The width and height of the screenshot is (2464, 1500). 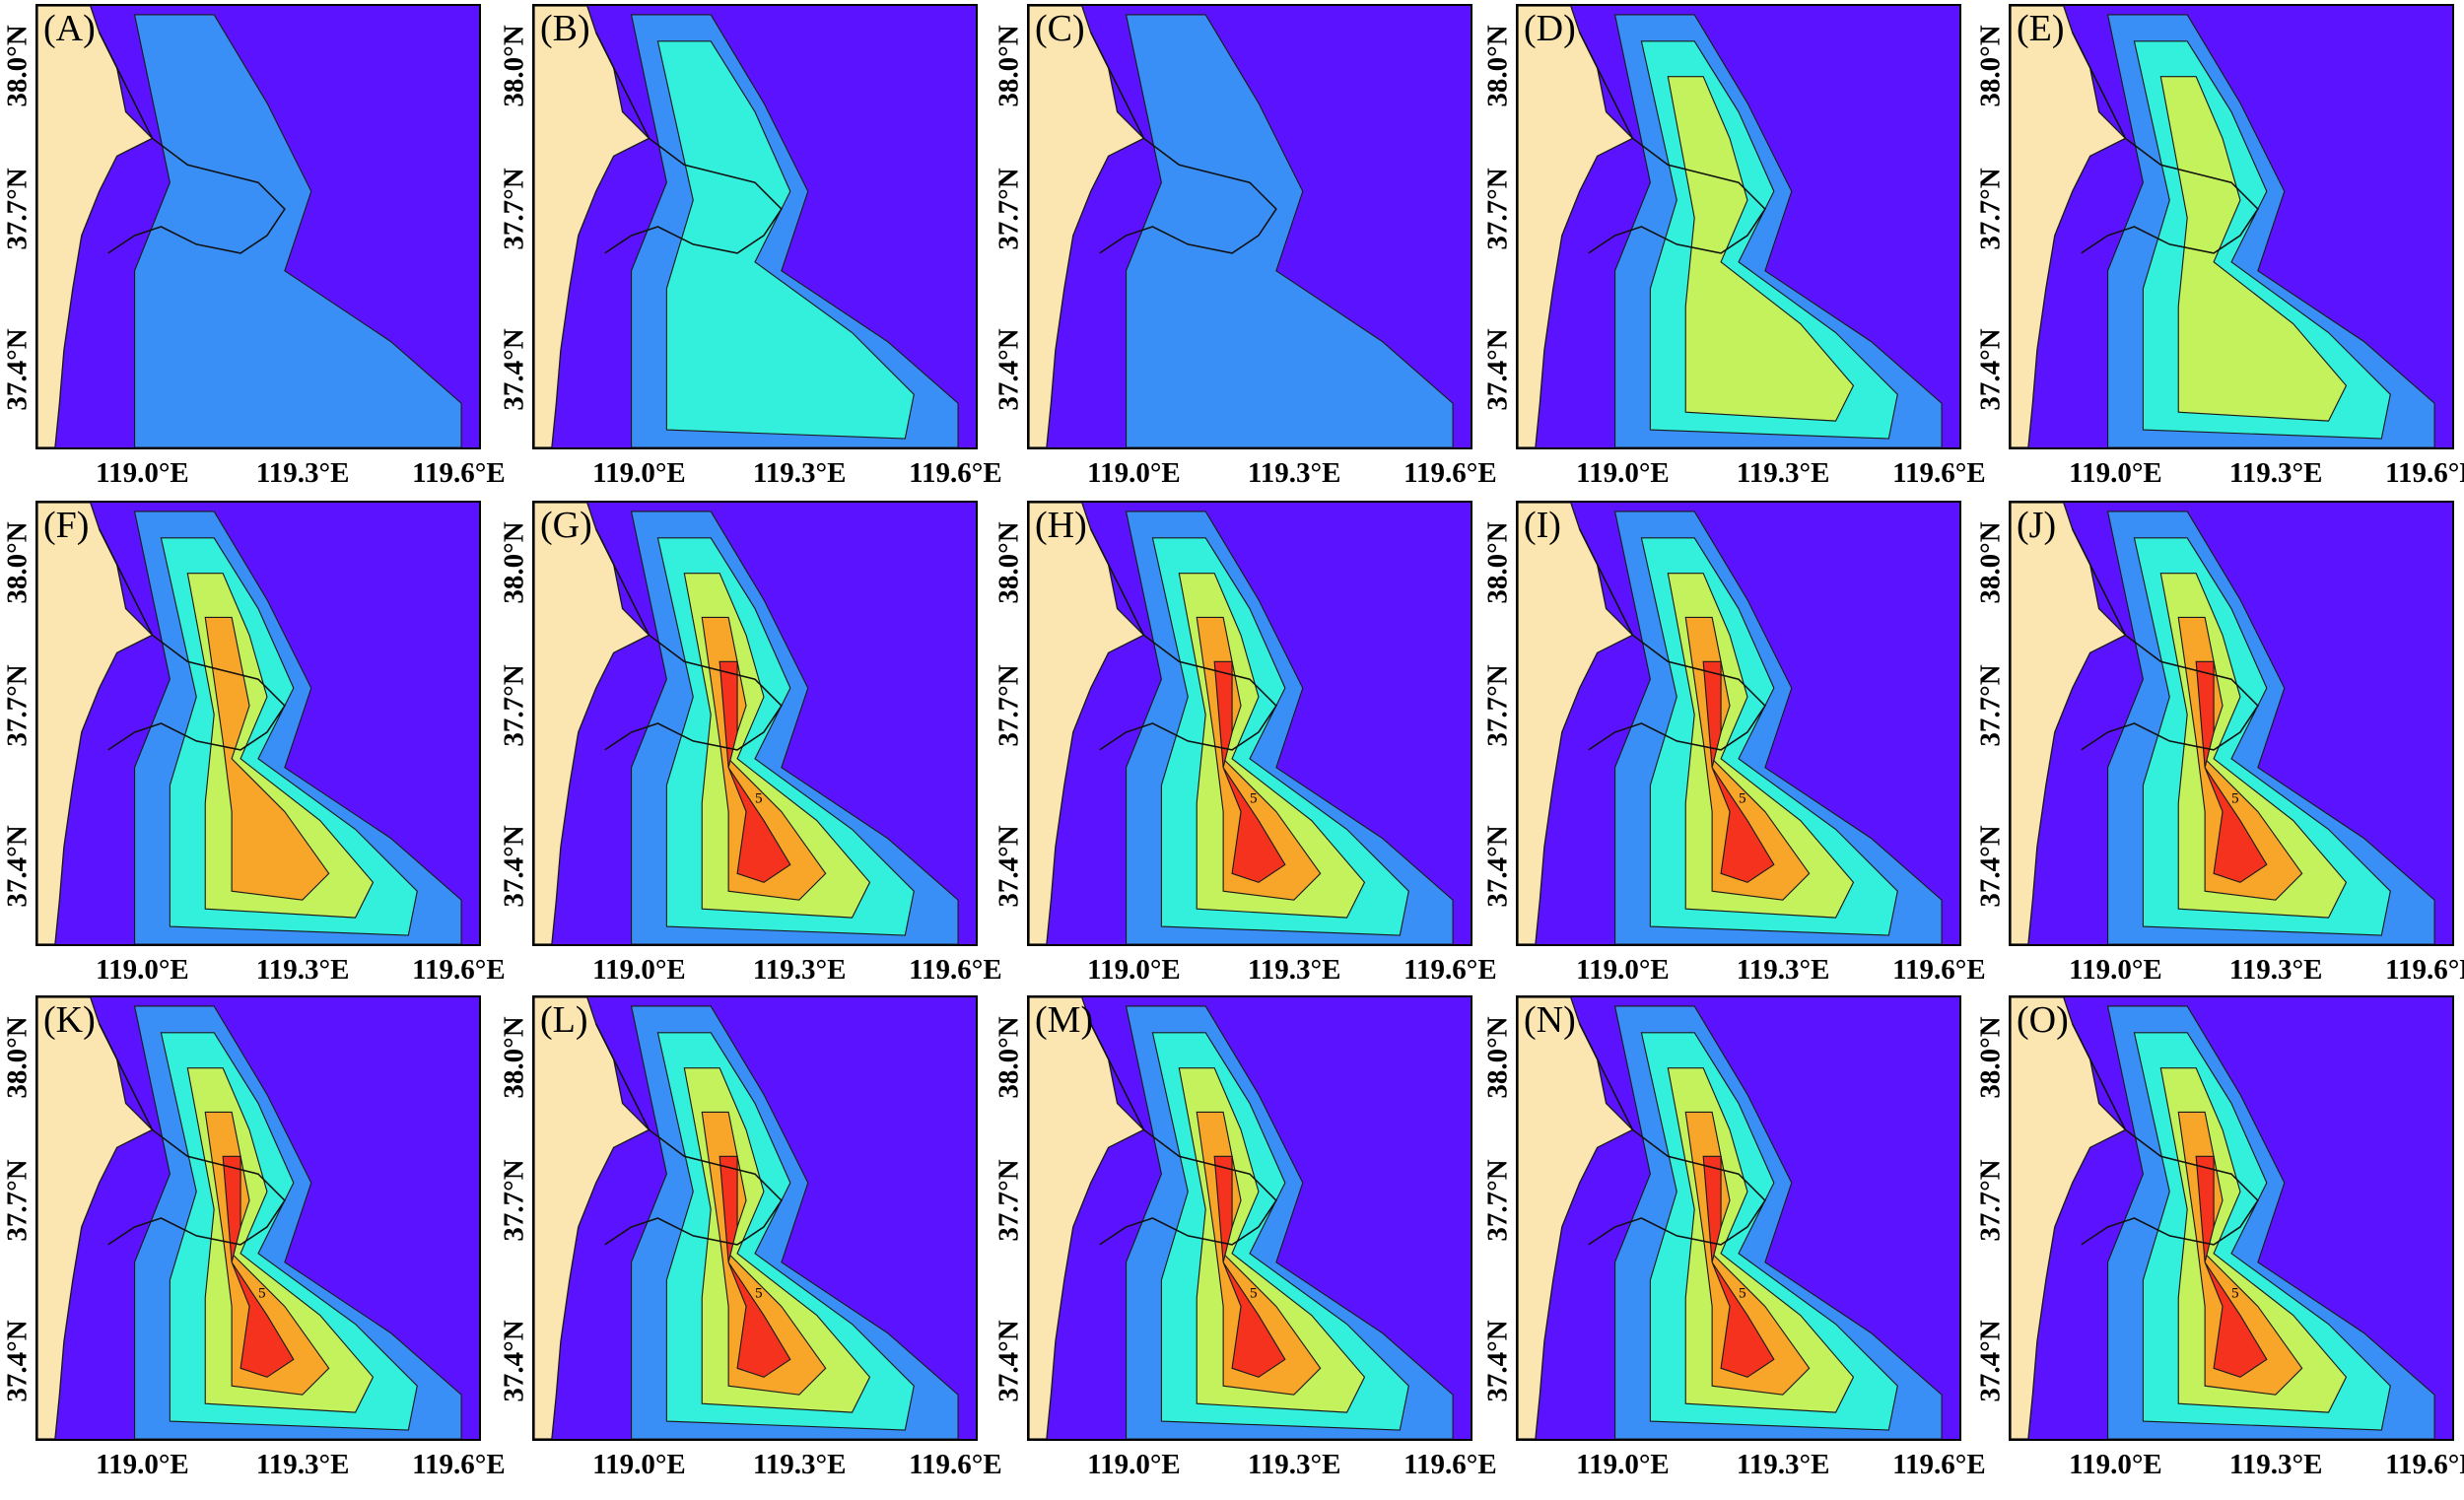 I want to click on map-plot-area: 5 (M), so click(x=1249, y=1218).